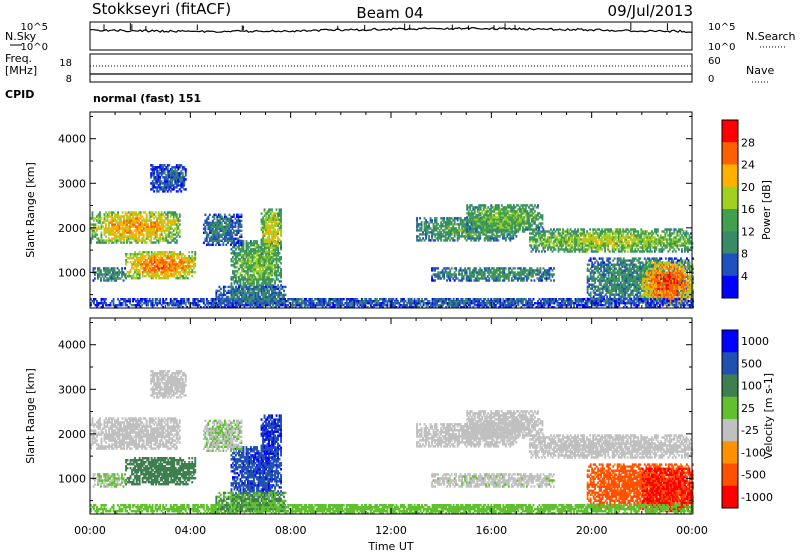  Describe the element at coordinates (711, 79) in the screenshot. I see `nave-tick-0: 0` at that location.